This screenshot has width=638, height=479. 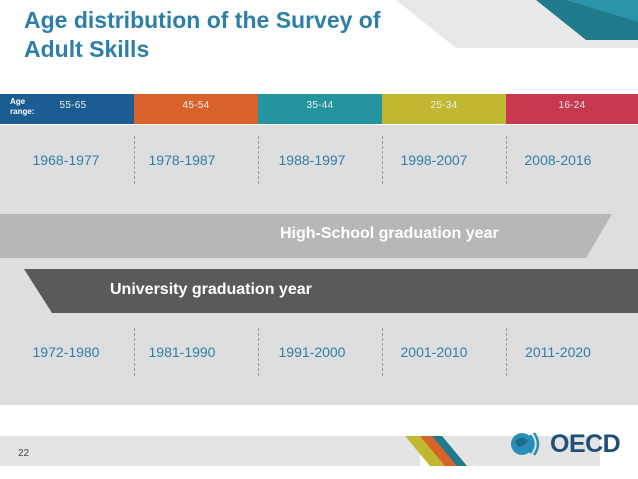 I want to click on university-band-label: University graduation year, so click(x=211, y=289).